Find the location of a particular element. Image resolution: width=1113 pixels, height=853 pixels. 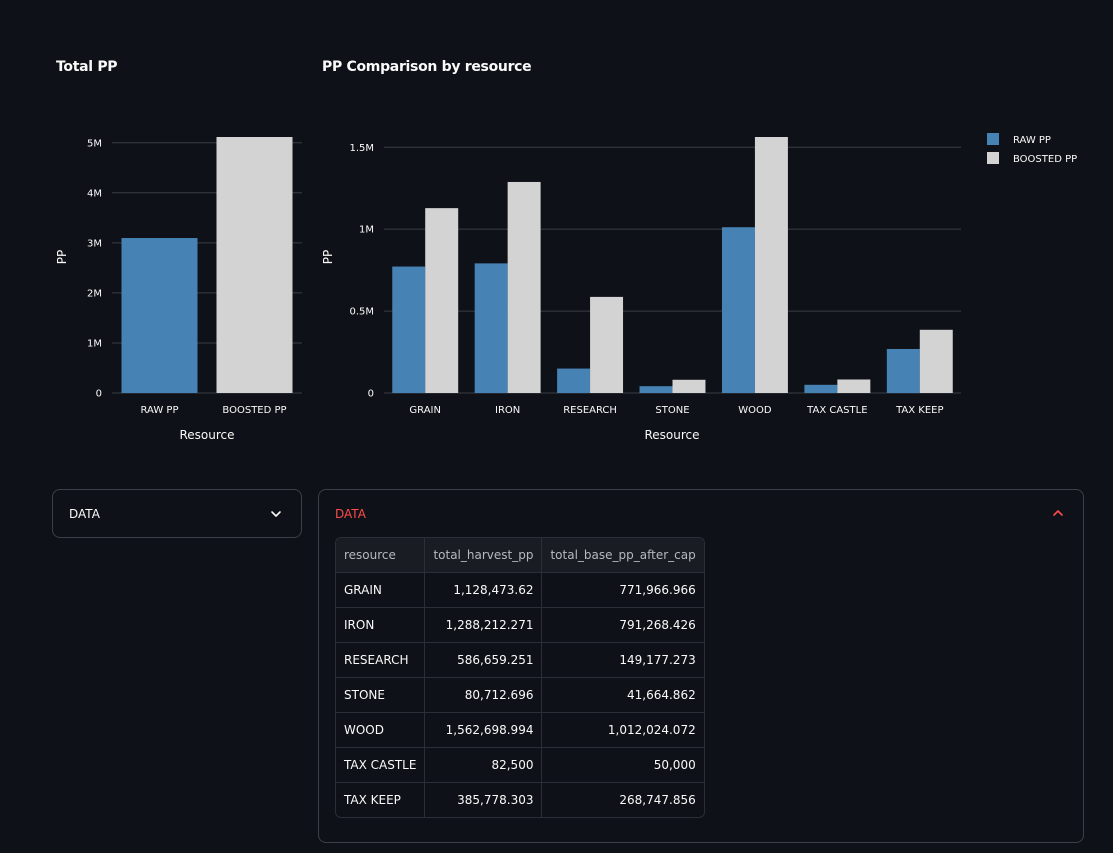

x-tick-label: RAW PP is located at coordinates (160, 410).